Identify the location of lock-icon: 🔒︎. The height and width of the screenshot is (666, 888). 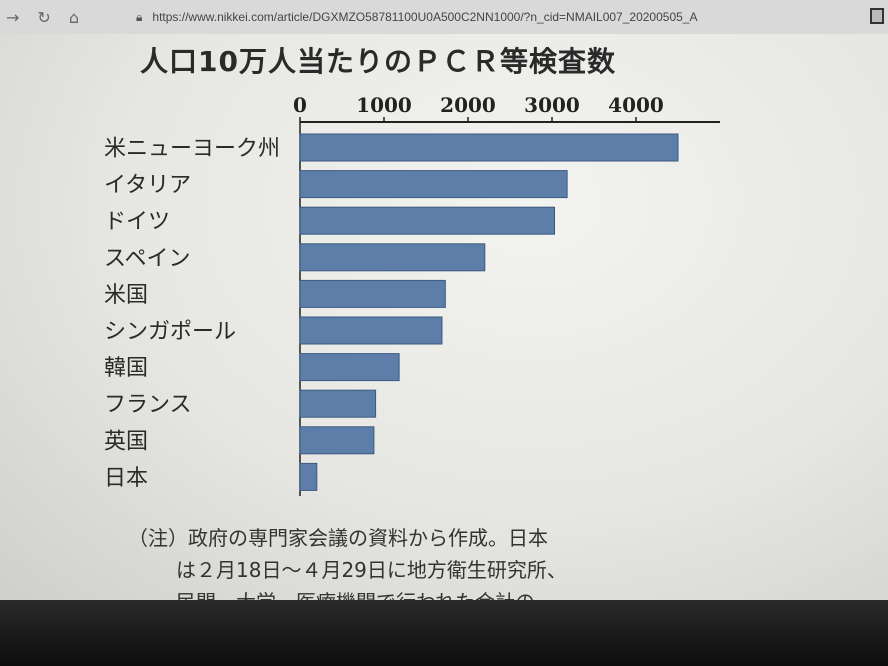
(139, 16).